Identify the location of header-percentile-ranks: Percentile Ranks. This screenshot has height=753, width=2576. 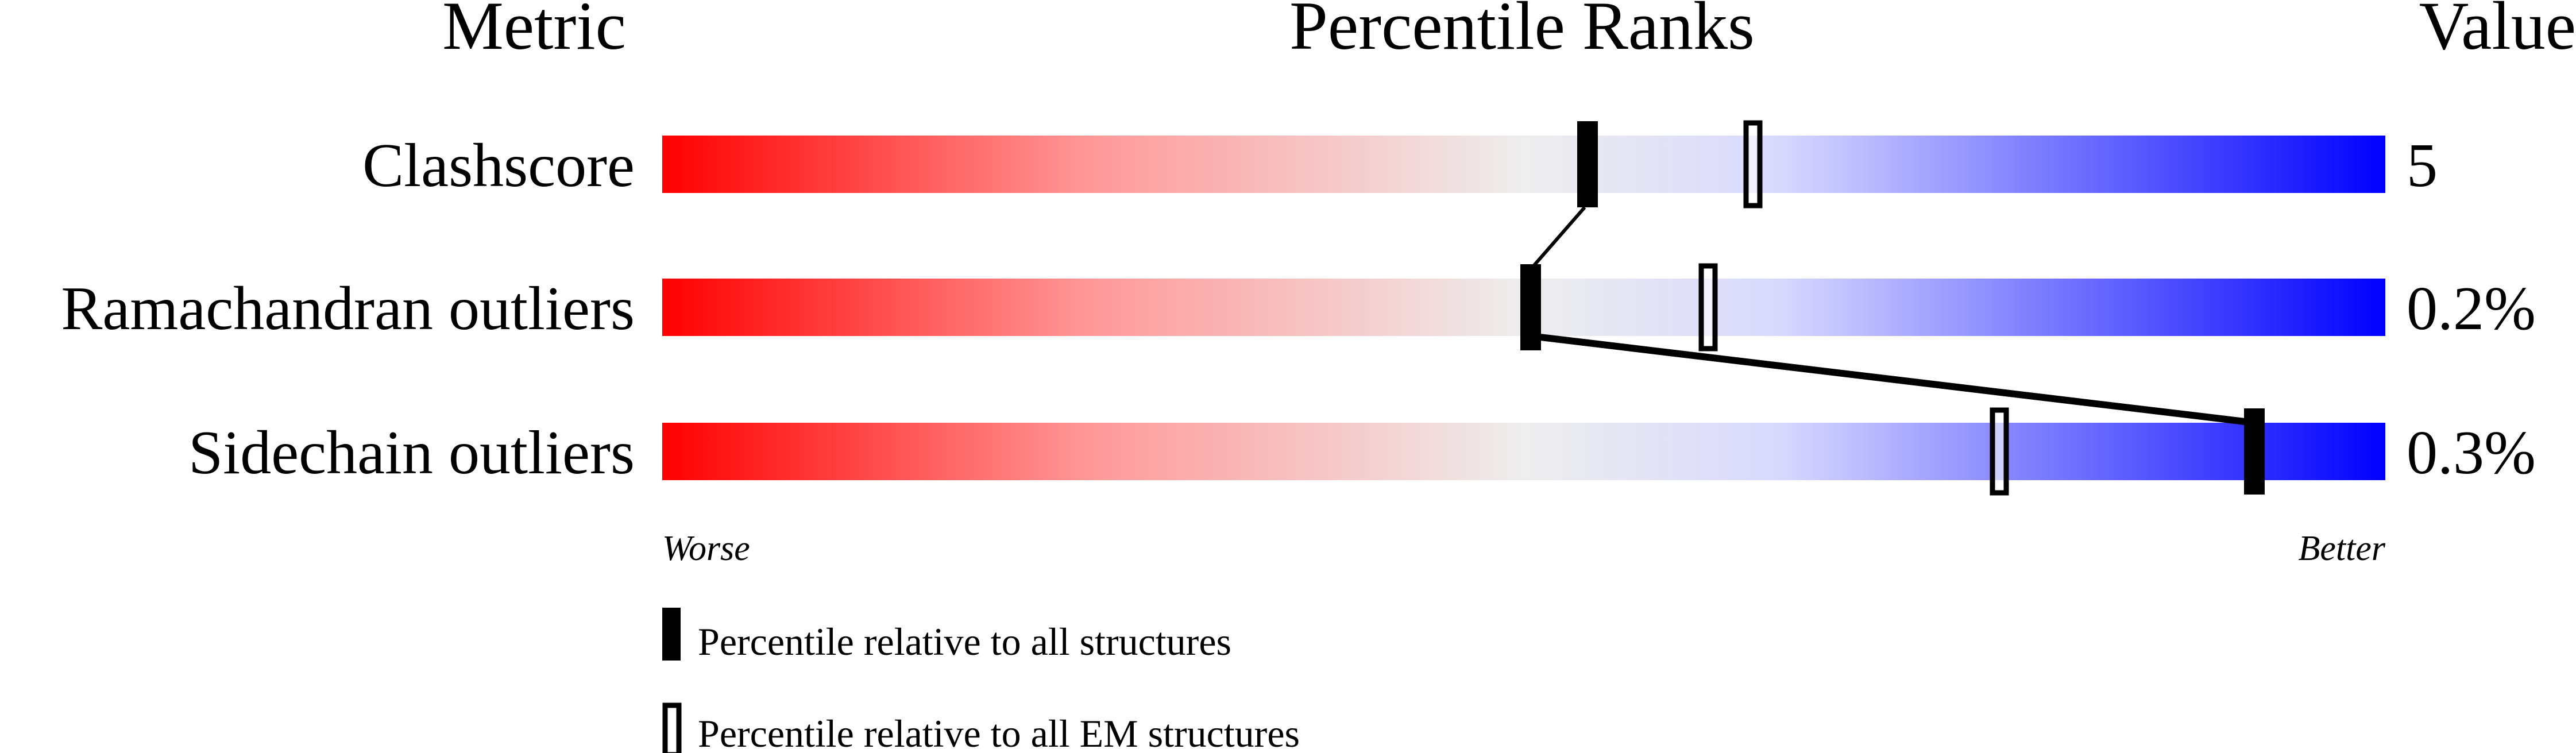
(1522, 32).